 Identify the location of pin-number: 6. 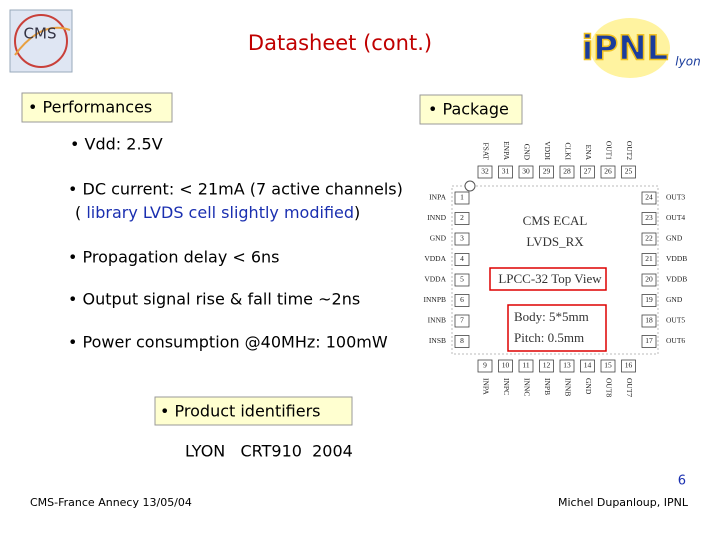
(462, 299).